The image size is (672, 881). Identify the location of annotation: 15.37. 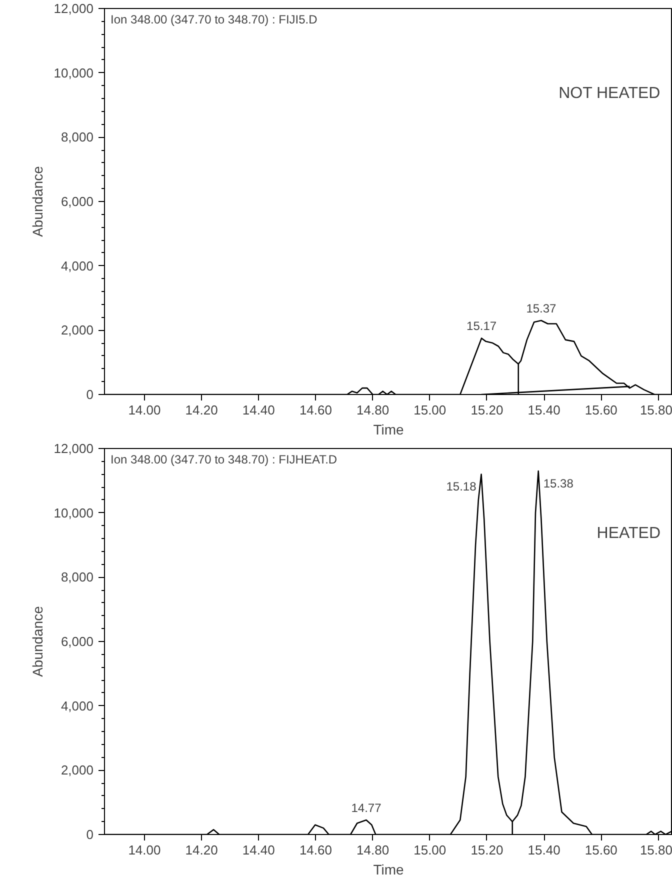
(541, 309).